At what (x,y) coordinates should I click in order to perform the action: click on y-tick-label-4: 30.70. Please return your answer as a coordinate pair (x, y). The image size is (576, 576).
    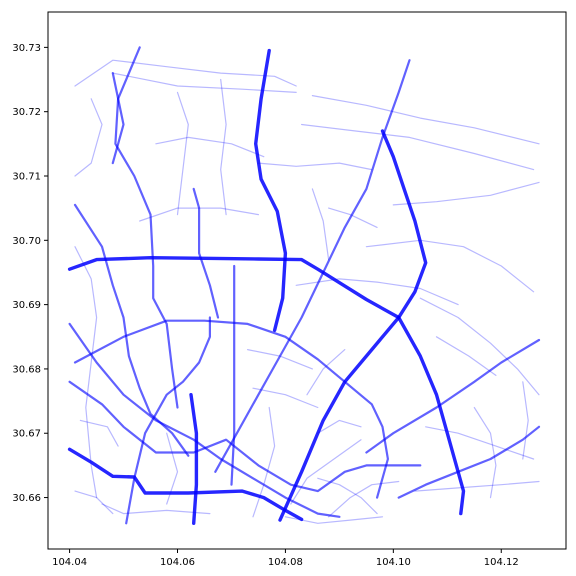
    Looking at the image, I should click on (26, 241).